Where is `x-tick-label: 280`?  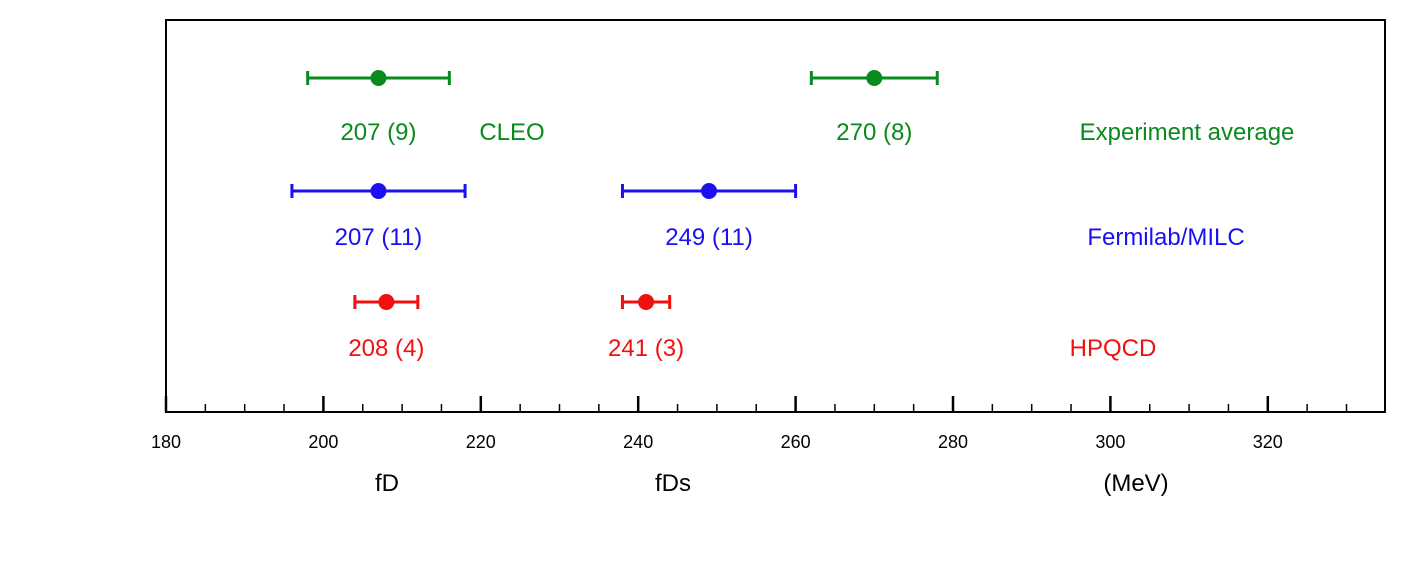 x-tick-label: 280 is located at coordinates (953, 442).